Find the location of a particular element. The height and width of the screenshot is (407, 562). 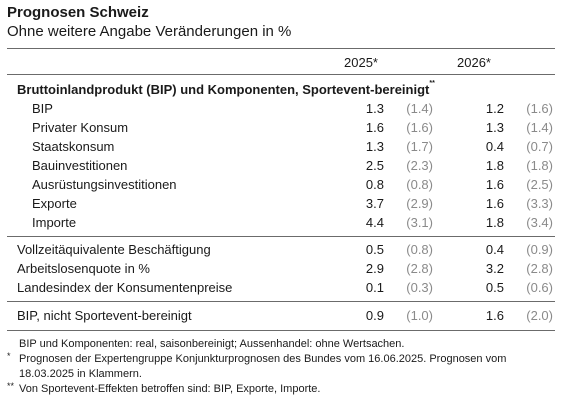

table-row: BIP 1.3 (1.4) 1.2 (1.6) is located at coordinates (281, 110).